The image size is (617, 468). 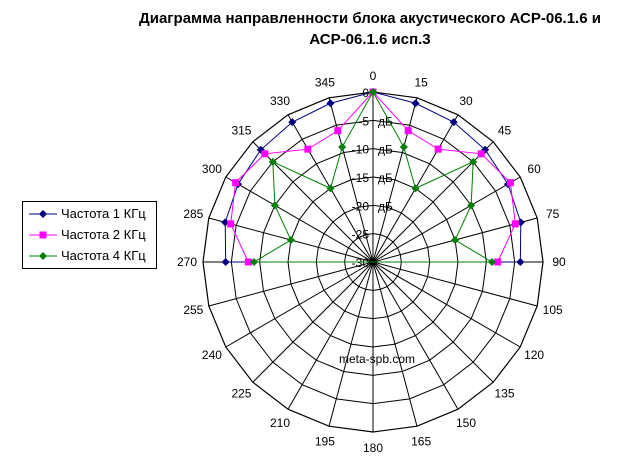 I want to click on radial-tick-label-0: 0, so click(x=365, y=93).